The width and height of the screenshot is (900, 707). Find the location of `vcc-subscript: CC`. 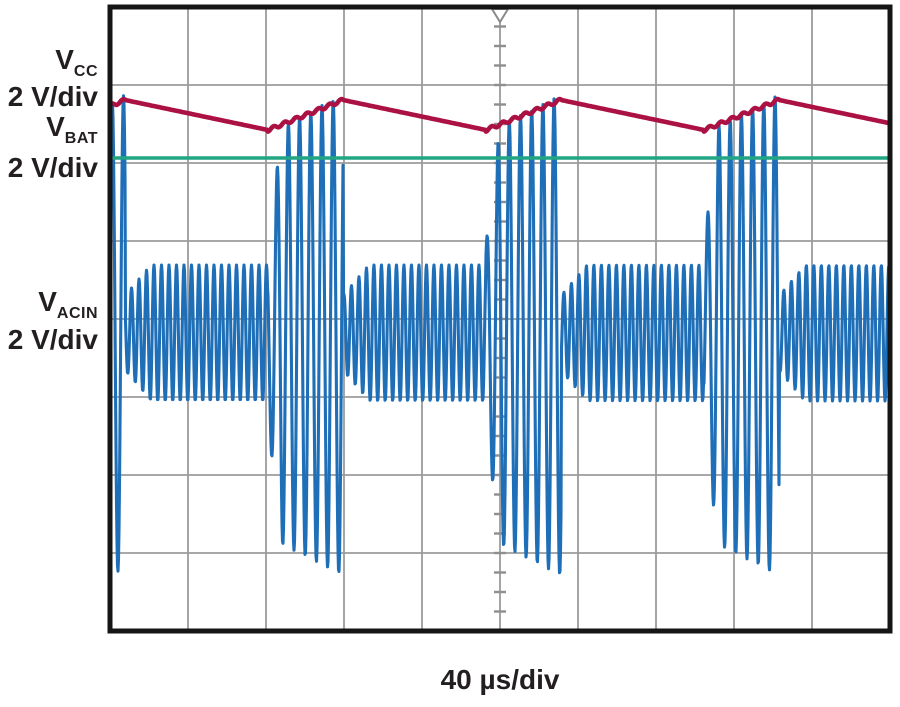

vcc-subscript: CC is located at coordinates (85, 71).